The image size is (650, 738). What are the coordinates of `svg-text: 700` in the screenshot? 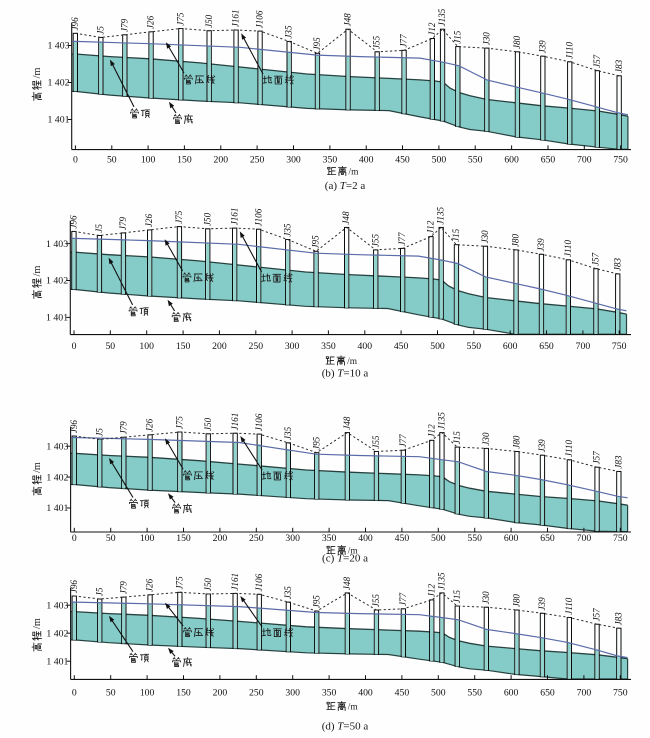 It's located at (584, 693).